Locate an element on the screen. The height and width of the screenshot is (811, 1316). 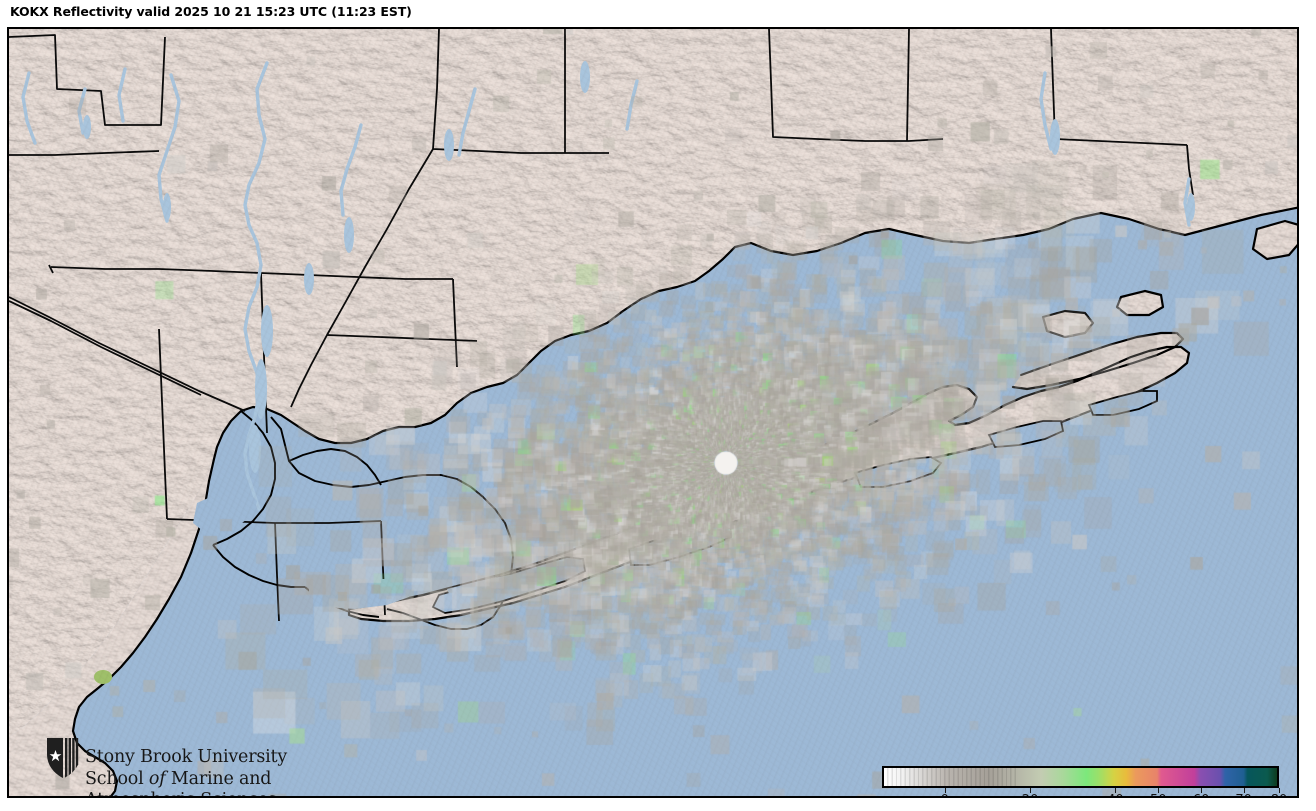
logo-line-2: School of Marine and is located at coordinates (186, 780).